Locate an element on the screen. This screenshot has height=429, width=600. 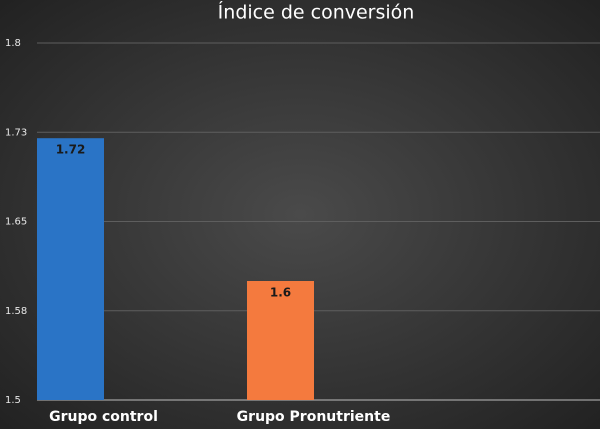
y-tick-label: 1.5 is located at coordinates (13, 400).